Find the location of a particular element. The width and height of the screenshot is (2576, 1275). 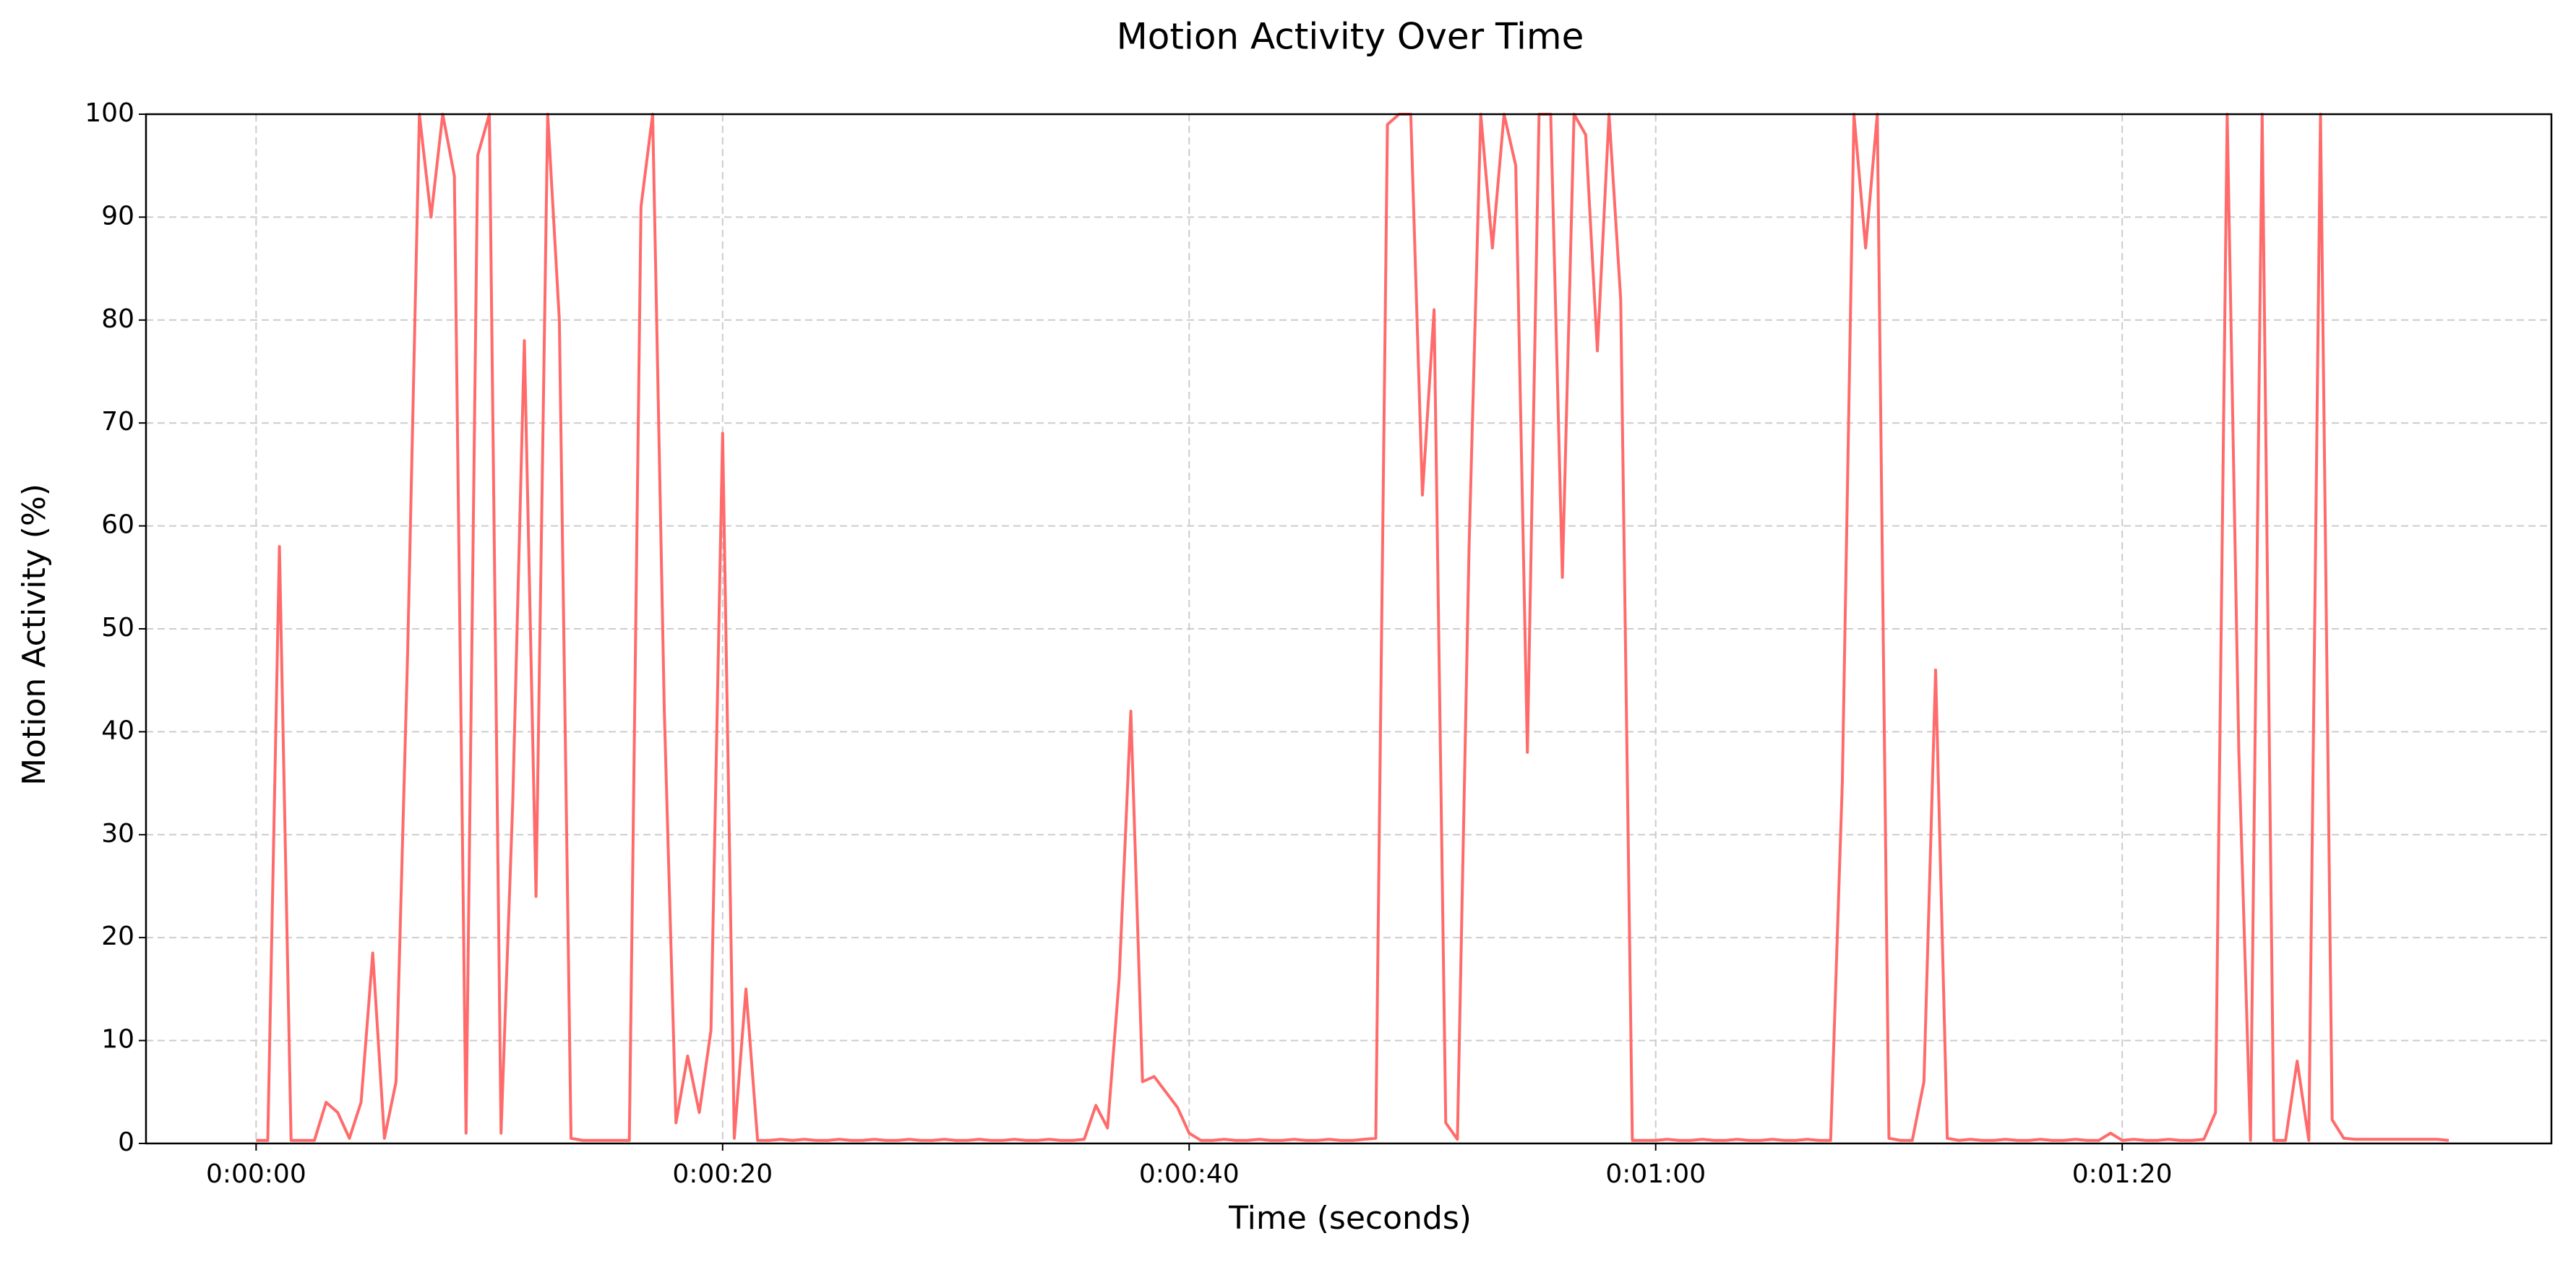

y-tick-label: 60 is located at coordinates (118, 525).